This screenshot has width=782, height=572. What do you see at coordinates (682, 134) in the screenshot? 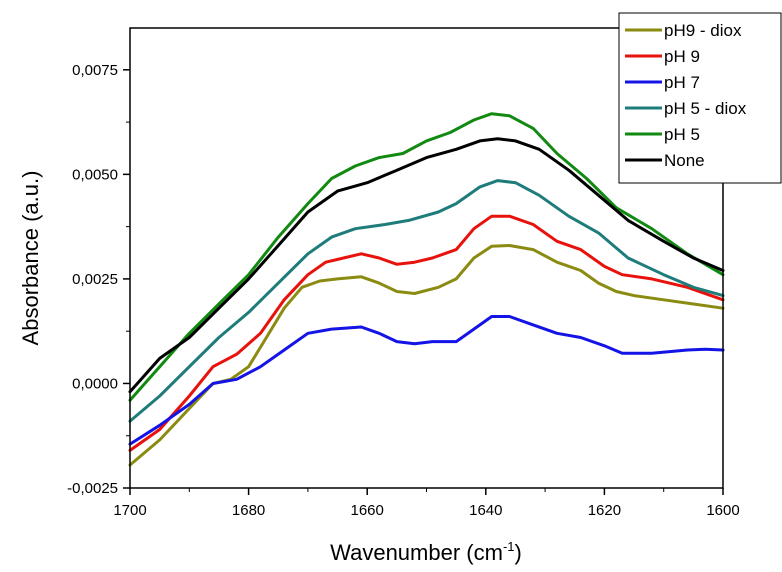
I see `legend-label-4: pH 5` at bounding box center [682, 134].